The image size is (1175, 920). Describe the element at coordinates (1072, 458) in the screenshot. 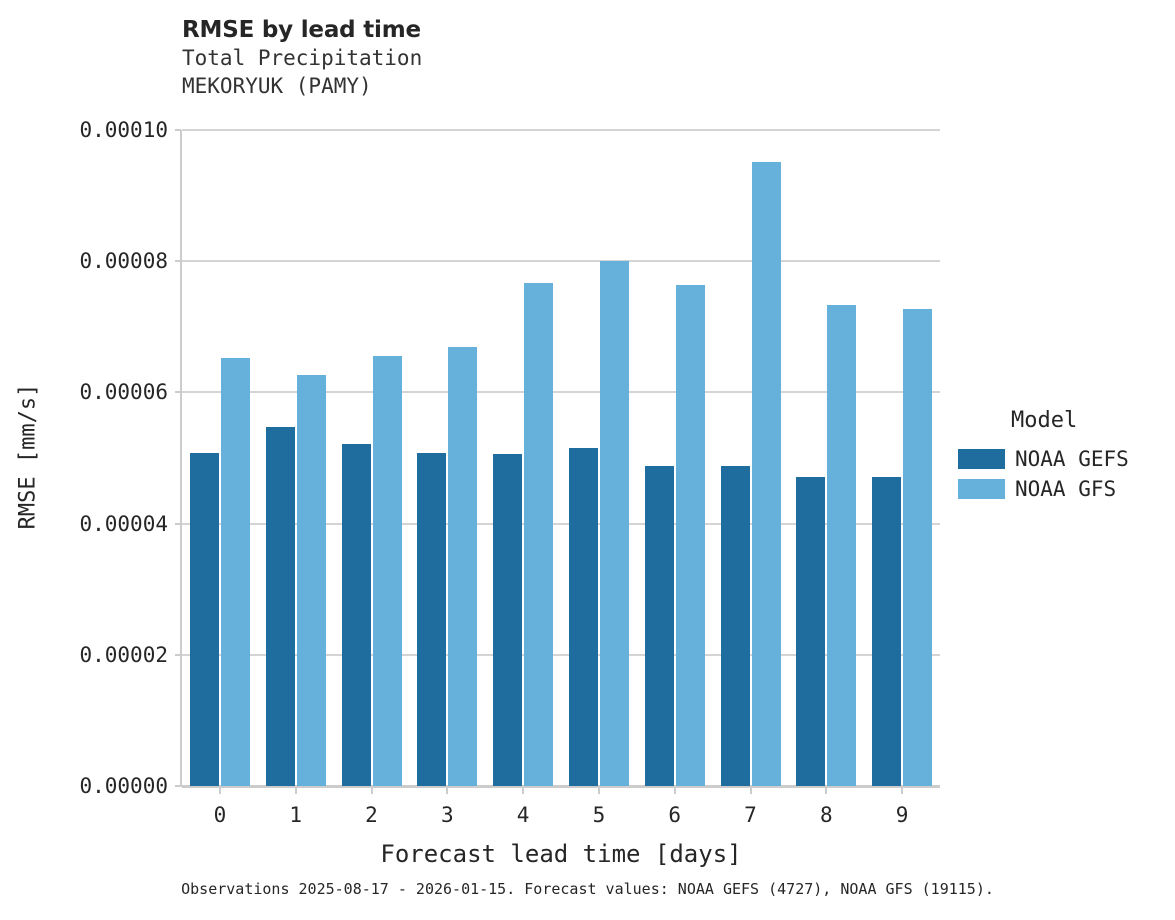

I see `legend-item-label: NOAA GEFS` at that location.